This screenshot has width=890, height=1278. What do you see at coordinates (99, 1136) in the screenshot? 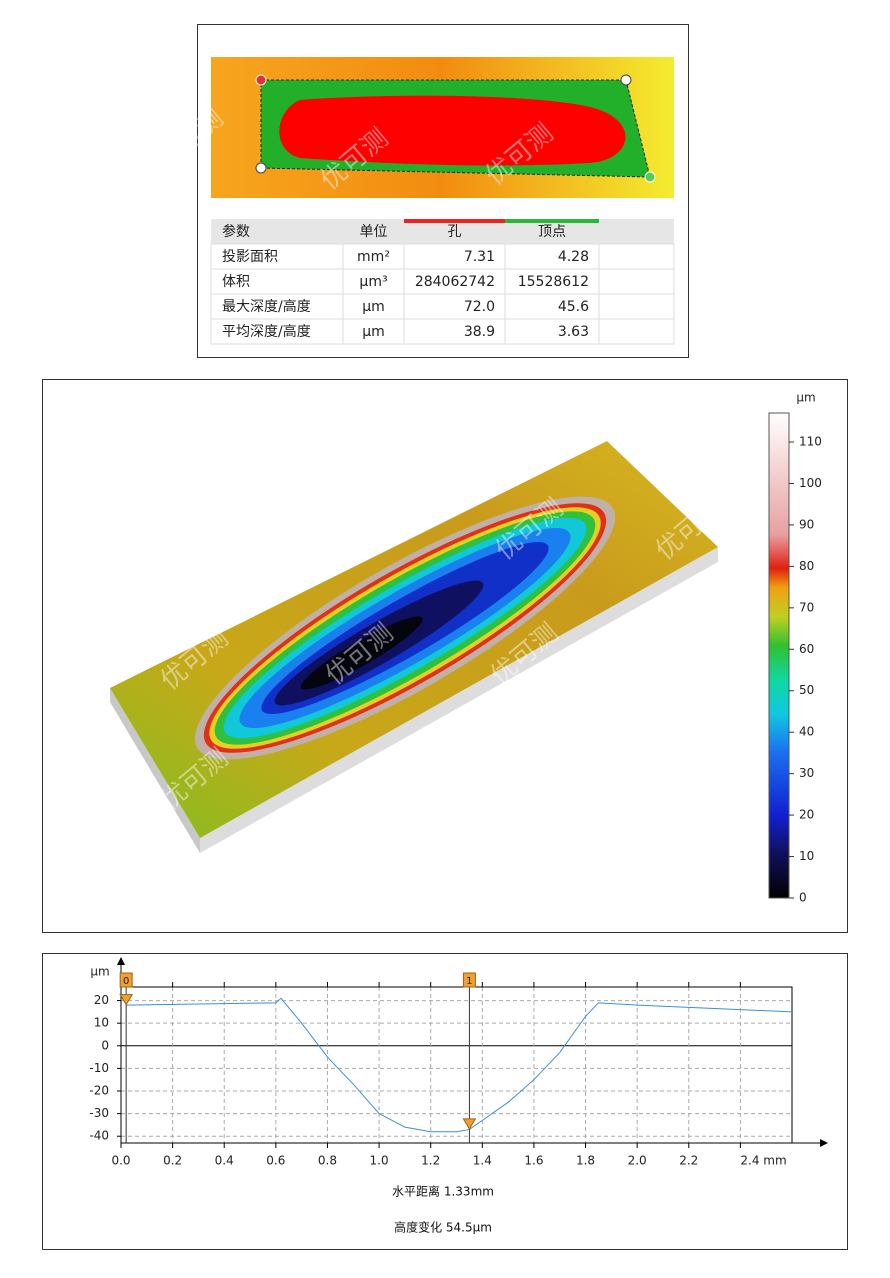
I see `y-tick-label: -40` at bounding box center [99, 1136].